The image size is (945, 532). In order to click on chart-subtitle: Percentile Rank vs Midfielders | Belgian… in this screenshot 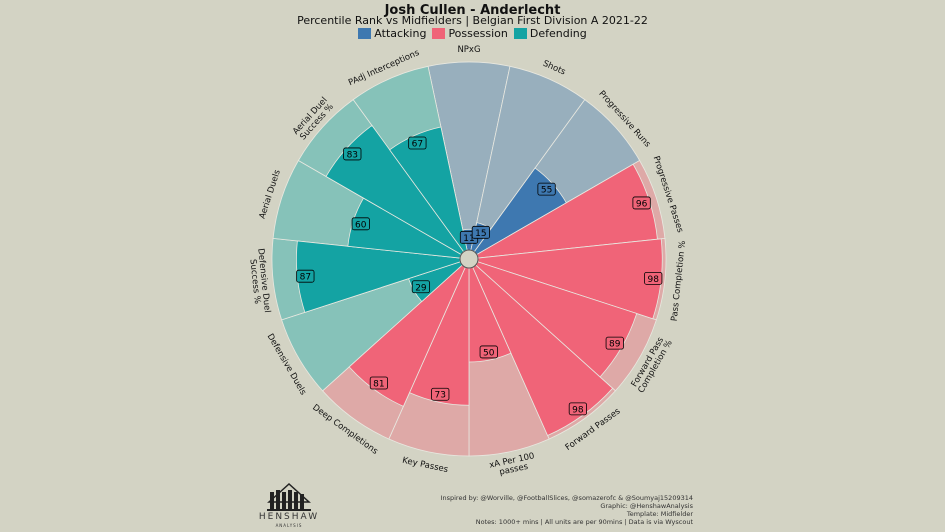, I will do `click(472, 20)`.